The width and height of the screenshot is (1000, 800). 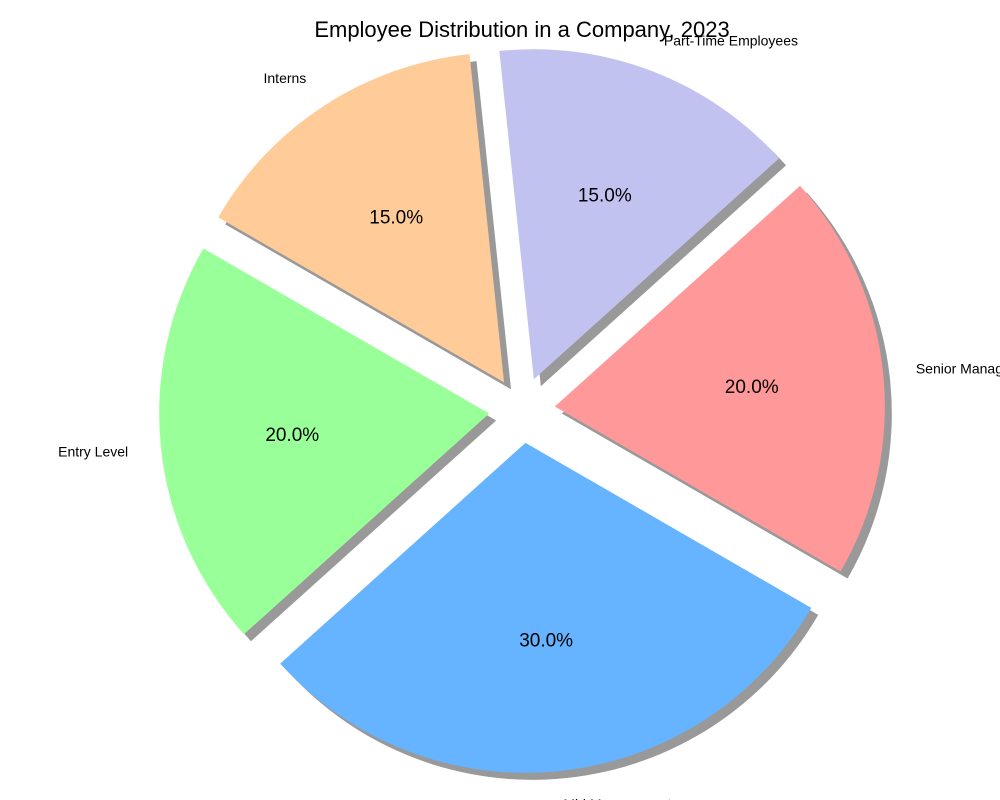 What do you see at coordinates (605, 195) in the screenshot?
I see `slice-percent-part-time-employees: 15.0%` at bounding box center [605, 195].